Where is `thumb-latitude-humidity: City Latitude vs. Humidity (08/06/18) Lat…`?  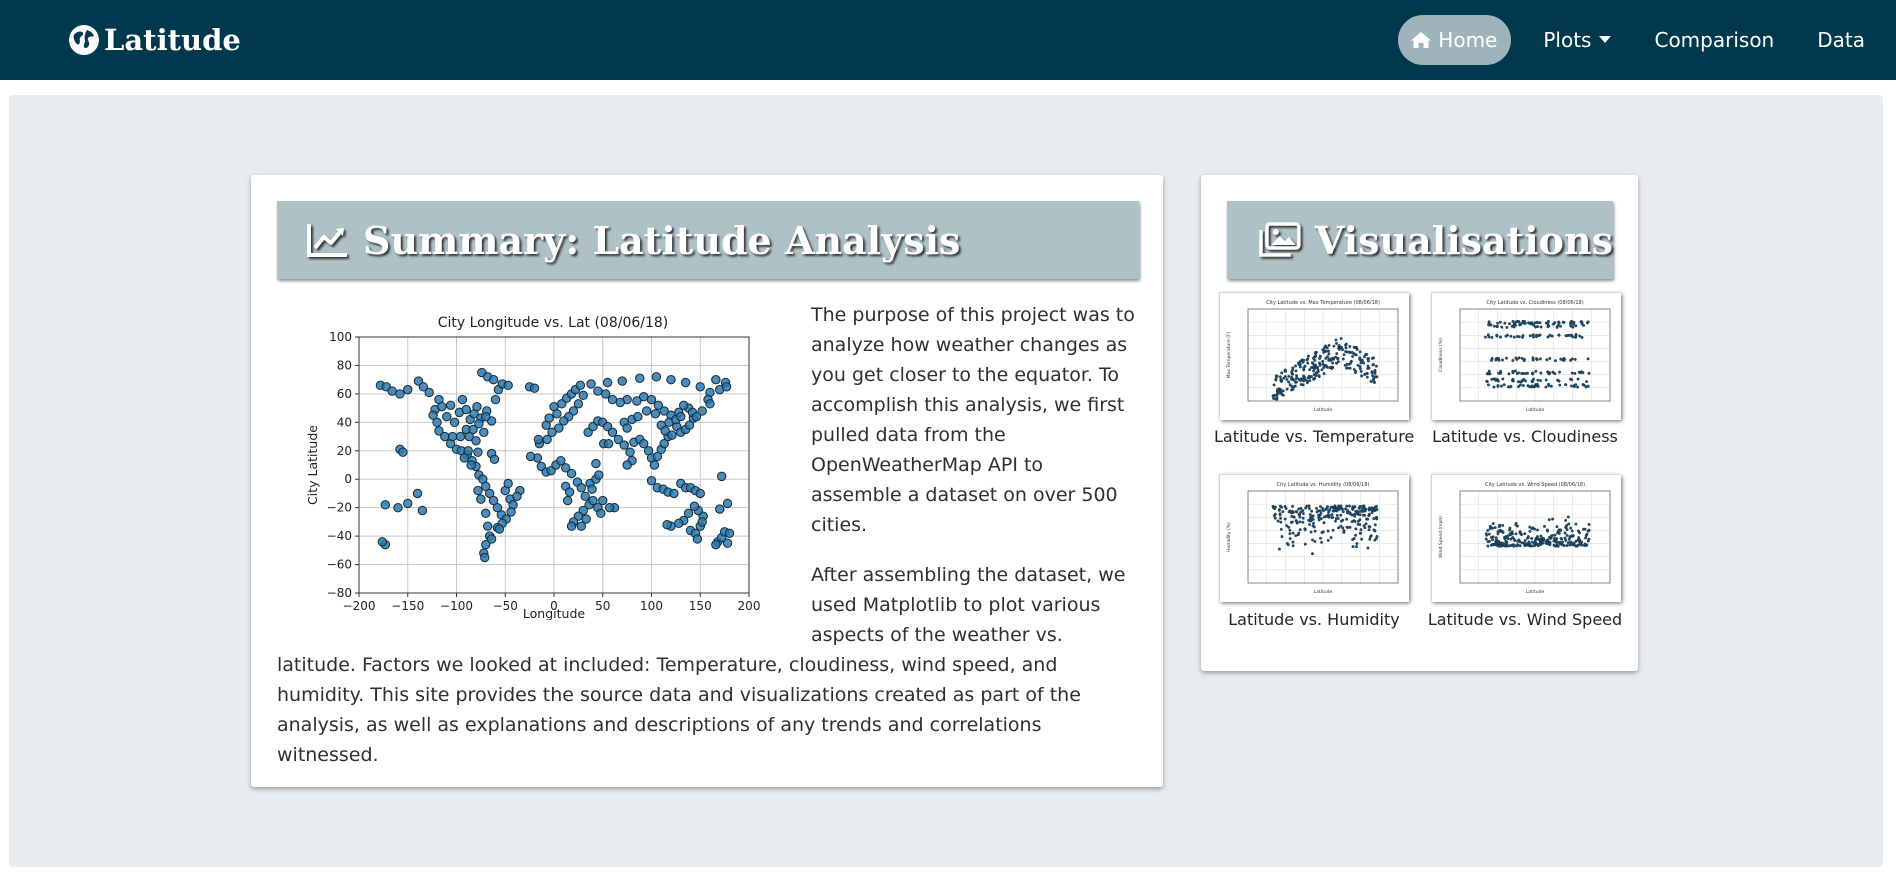
thumb-latitude-humidity: City Latitude vs. Humidity (08/06/18) Lat… is located at coordinates (1314, 538).